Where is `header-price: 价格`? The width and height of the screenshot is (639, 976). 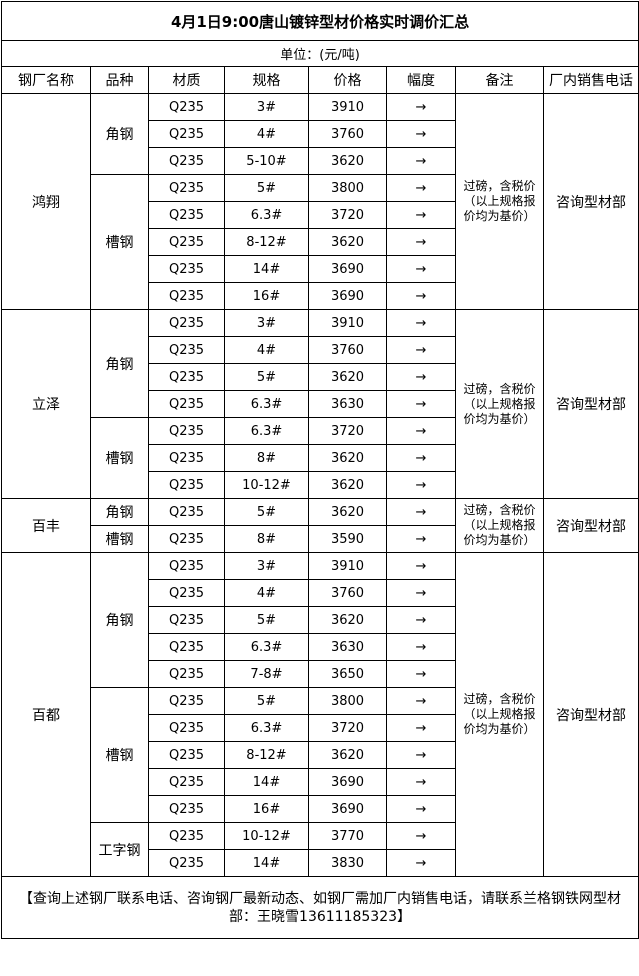
header-price: 价格 is located at coordinates (347, 80).